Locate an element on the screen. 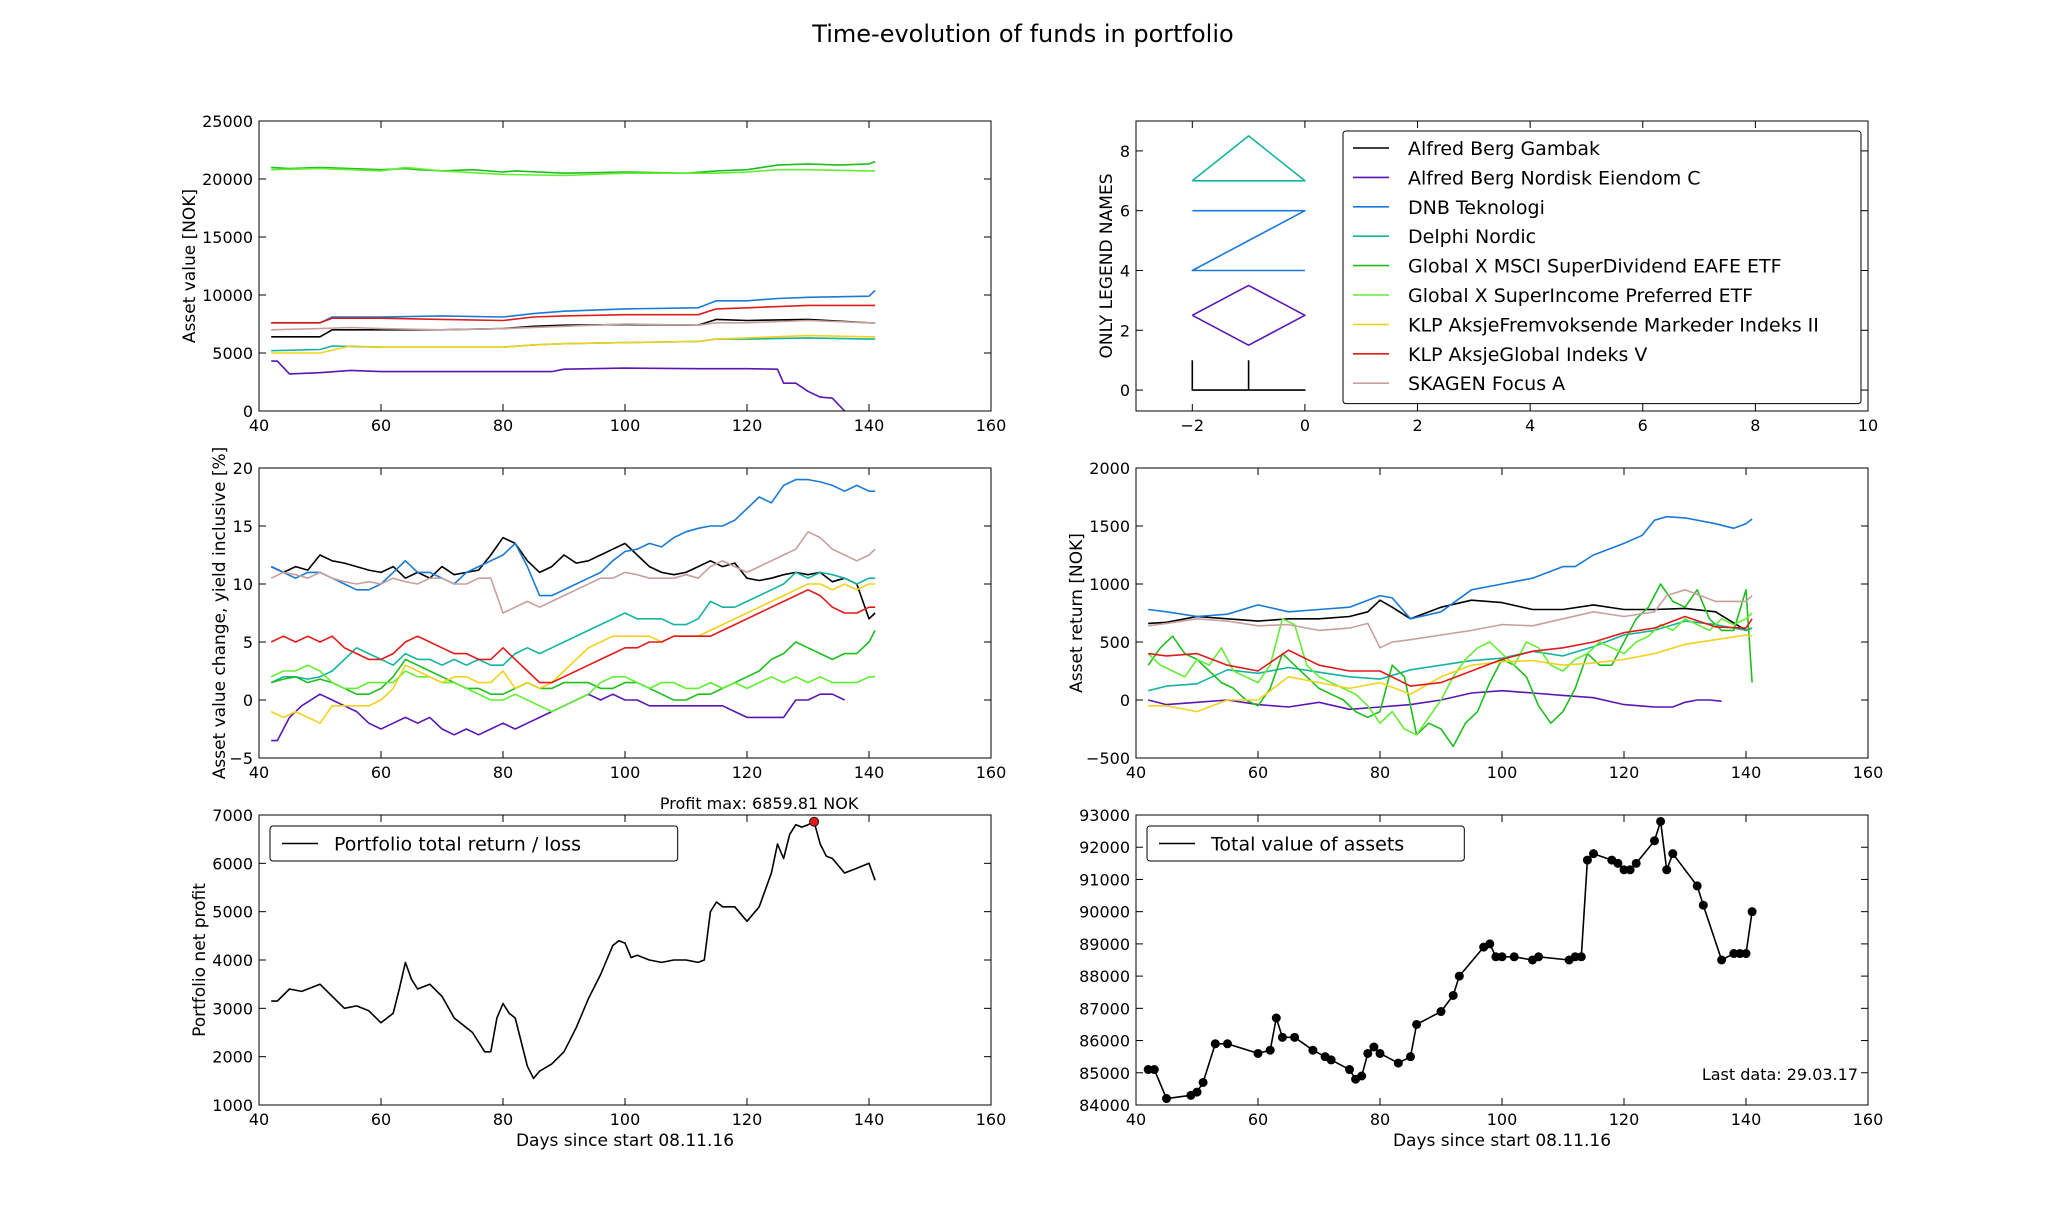 The image size is (2047, 1211). y-axis-label: ONLY LEGEND NAMES is located at coordinates (1107, 266).